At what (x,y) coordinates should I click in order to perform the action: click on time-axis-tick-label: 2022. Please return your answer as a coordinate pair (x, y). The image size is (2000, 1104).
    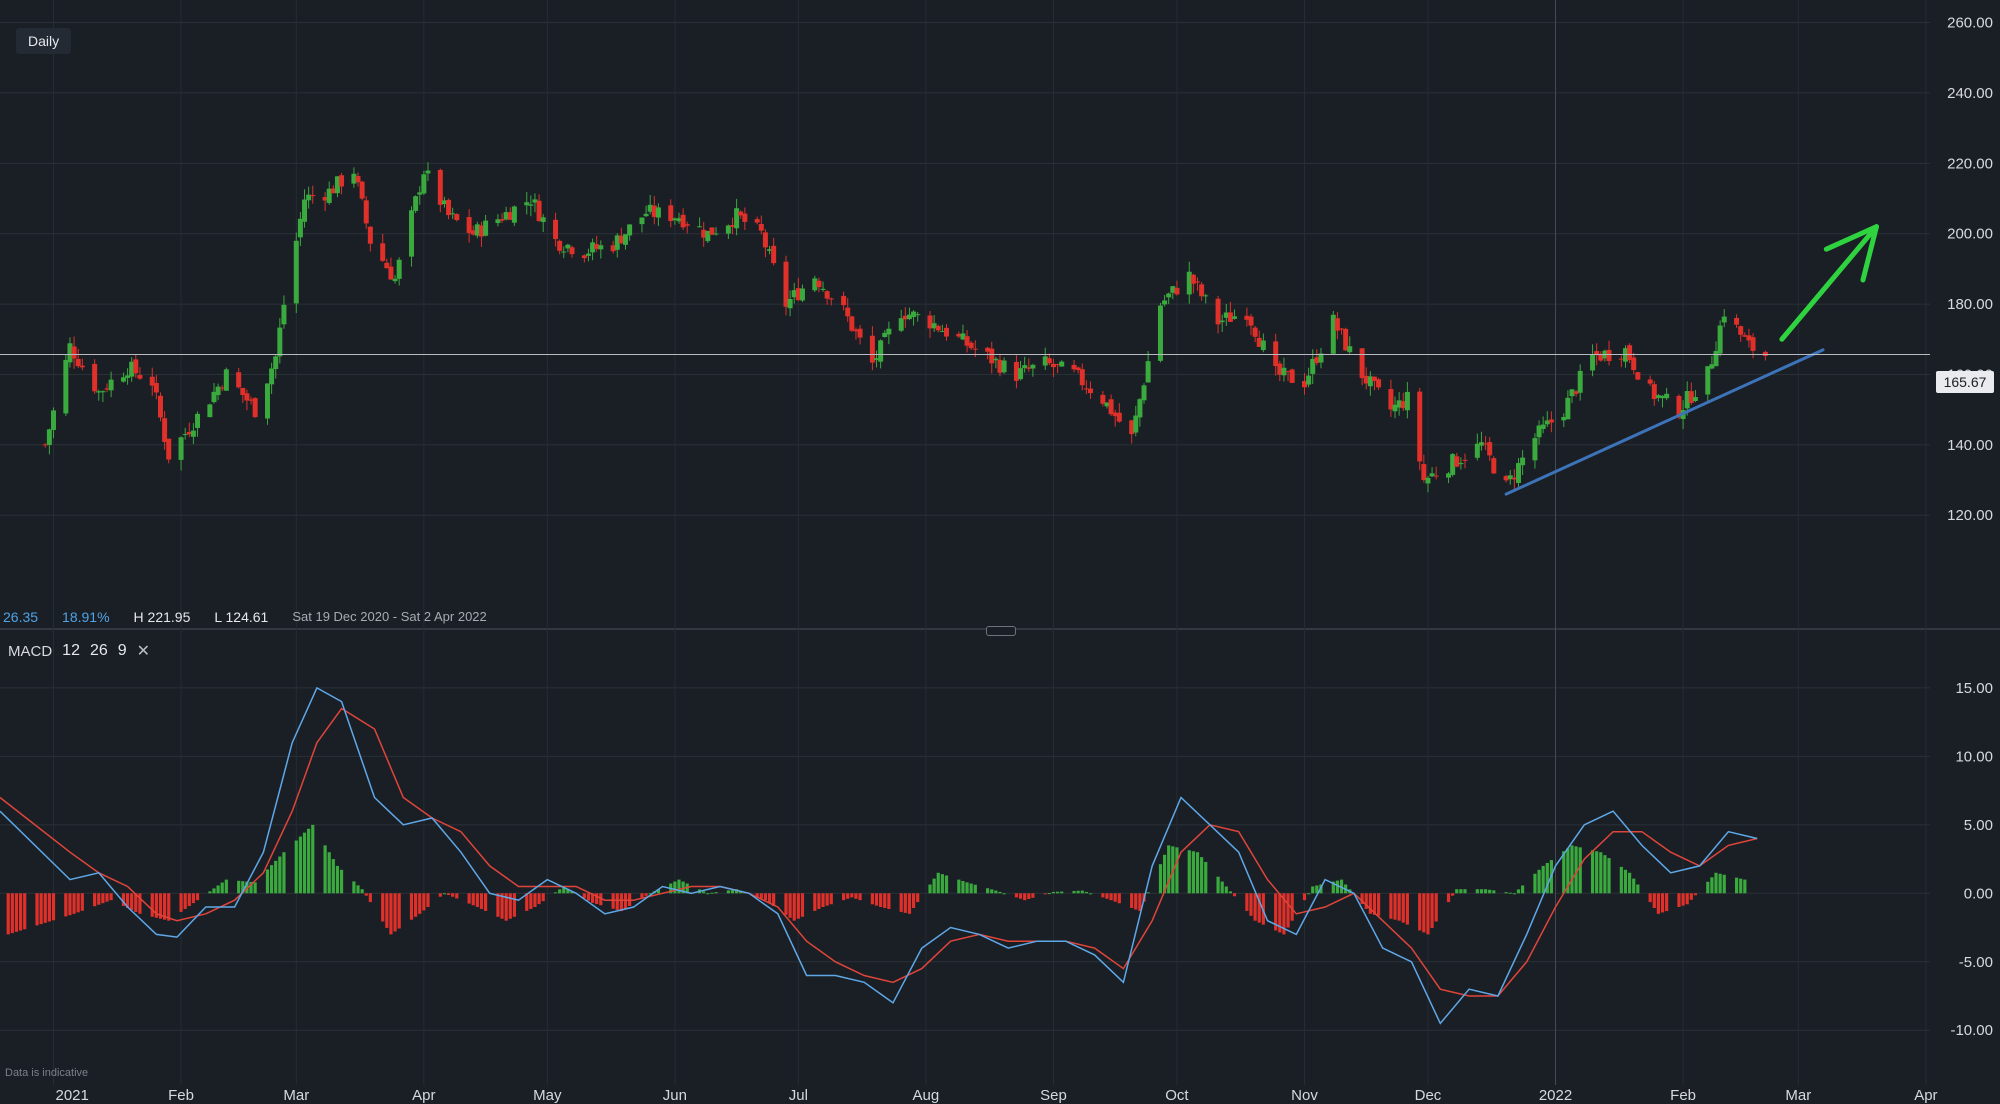
    Looking at the image, I should click on (1555, 1095).